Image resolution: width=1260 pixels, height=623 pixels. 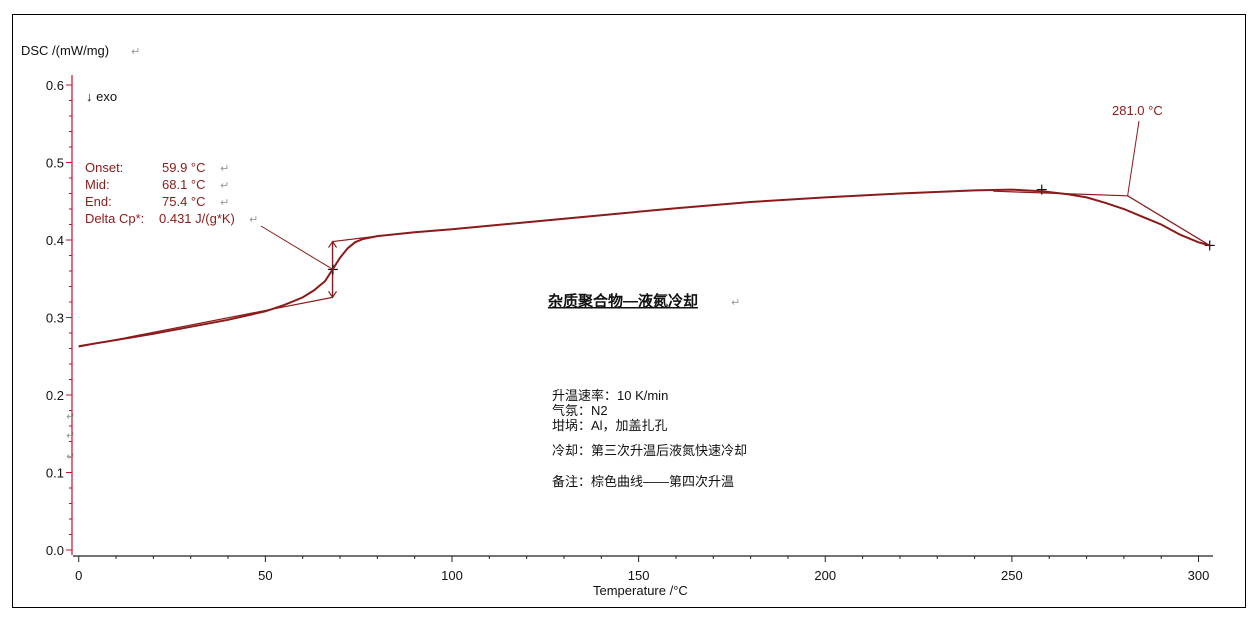 What do you see at coordinates (55, 163) in the screenshot?
I see `y-tick-label: 0.5` at bounding box center [55, 163].